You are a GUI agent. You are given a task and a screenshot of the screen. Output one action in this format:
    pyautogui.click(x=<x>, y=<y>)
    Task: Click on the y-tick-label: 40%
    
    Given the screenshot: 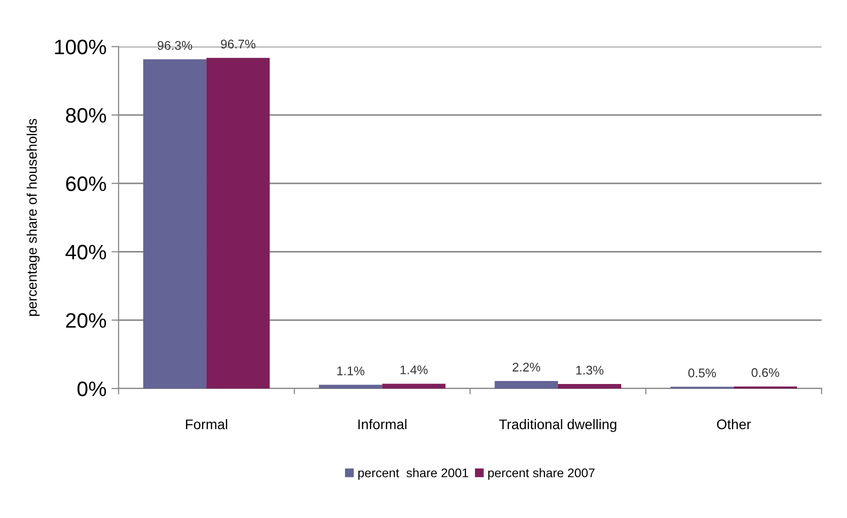 What is the action you would take?
    pyautogui.click(x=86, y=252)
    